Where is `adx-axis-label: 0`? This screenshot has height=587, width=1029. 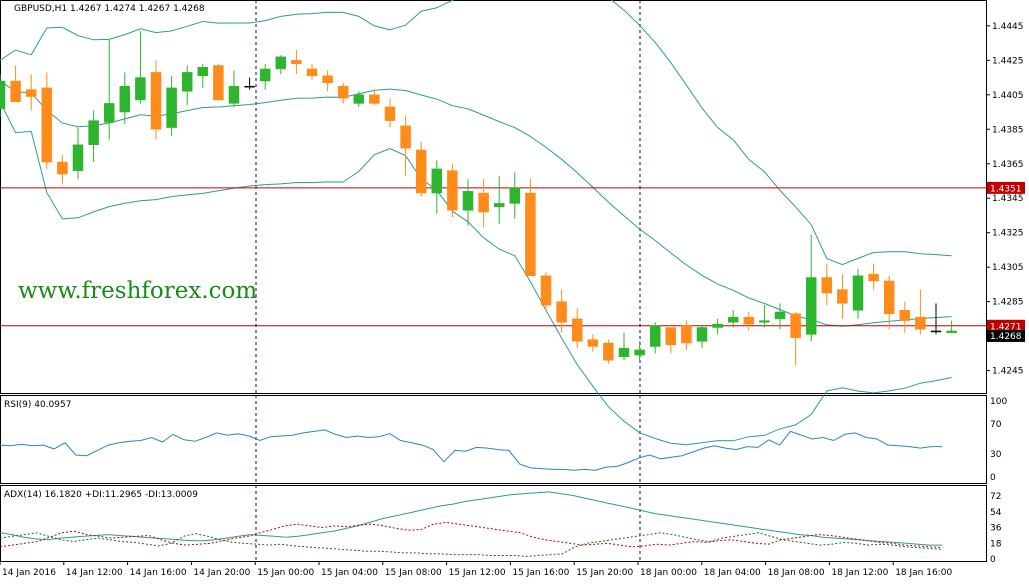
adx-axis-label: 0 is located at coordinates (993, 560).